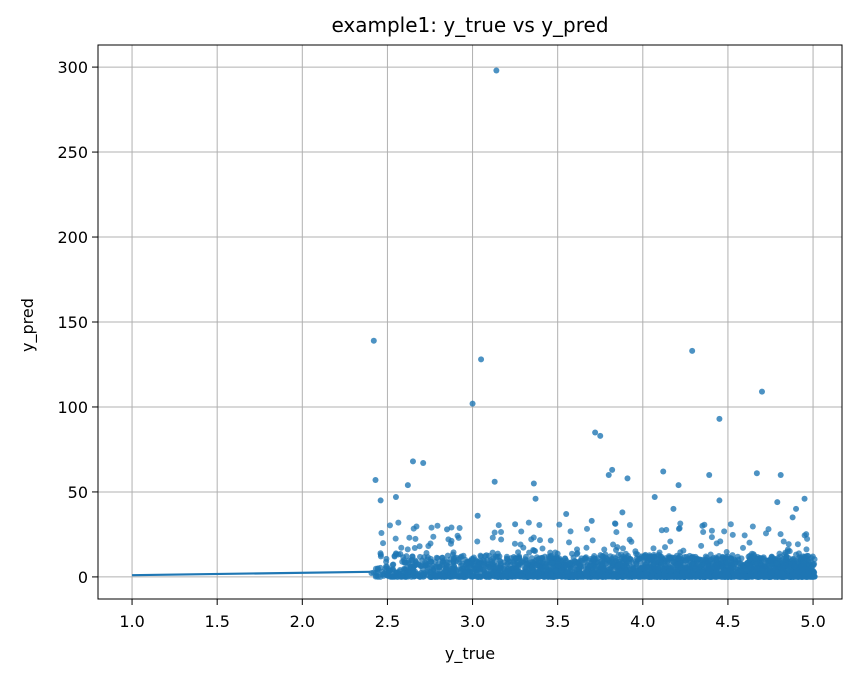  Describe the element at coordinates (469, 25) in the screenshot. I see `chart-title: example1: y_true vs y_pred` at that location.